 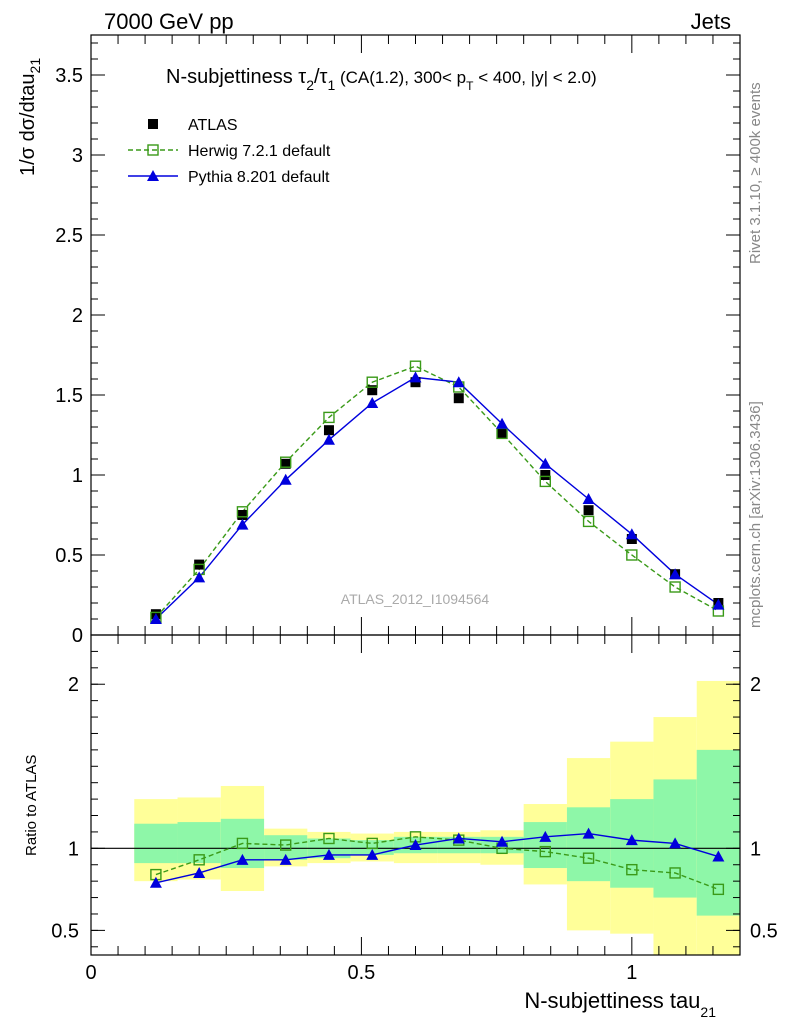 What do you see at coordinates (77, 476) in the screenshot?
I see `main-y-tick-label: 1` at bounding box center [77, 476].